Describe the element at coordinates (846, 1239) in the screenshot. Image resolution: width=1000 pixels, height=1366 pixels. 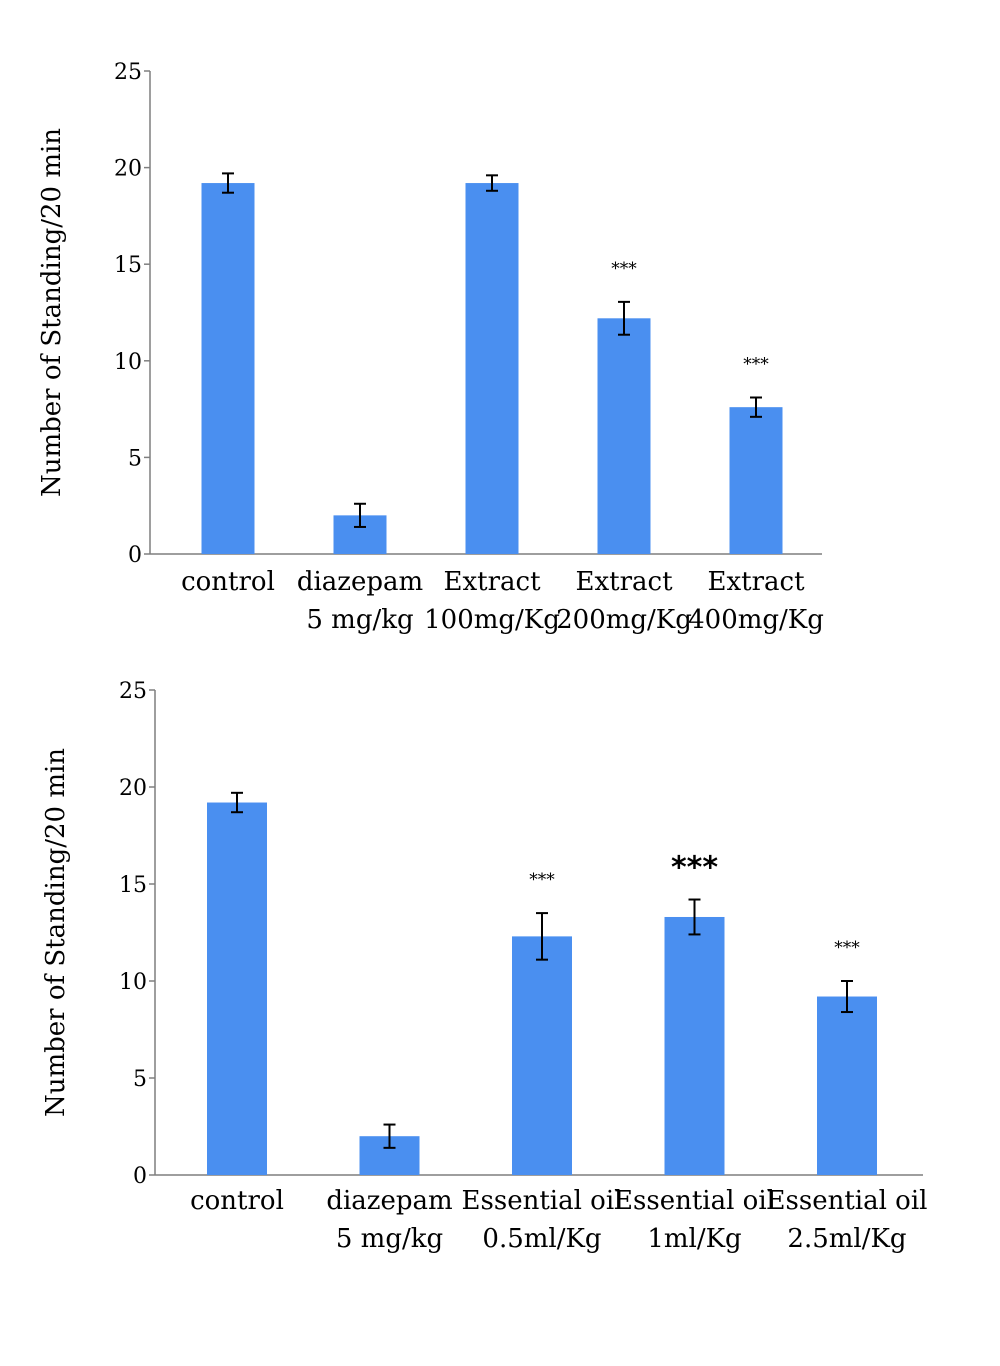
I see `x-category-label: 2.5ml/Kg` at that location.